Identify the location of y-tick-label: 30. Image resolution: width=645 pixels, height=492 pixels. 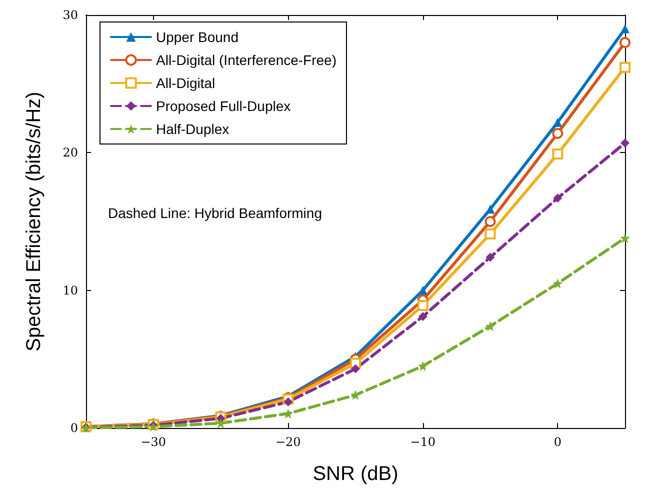
(70, 15).